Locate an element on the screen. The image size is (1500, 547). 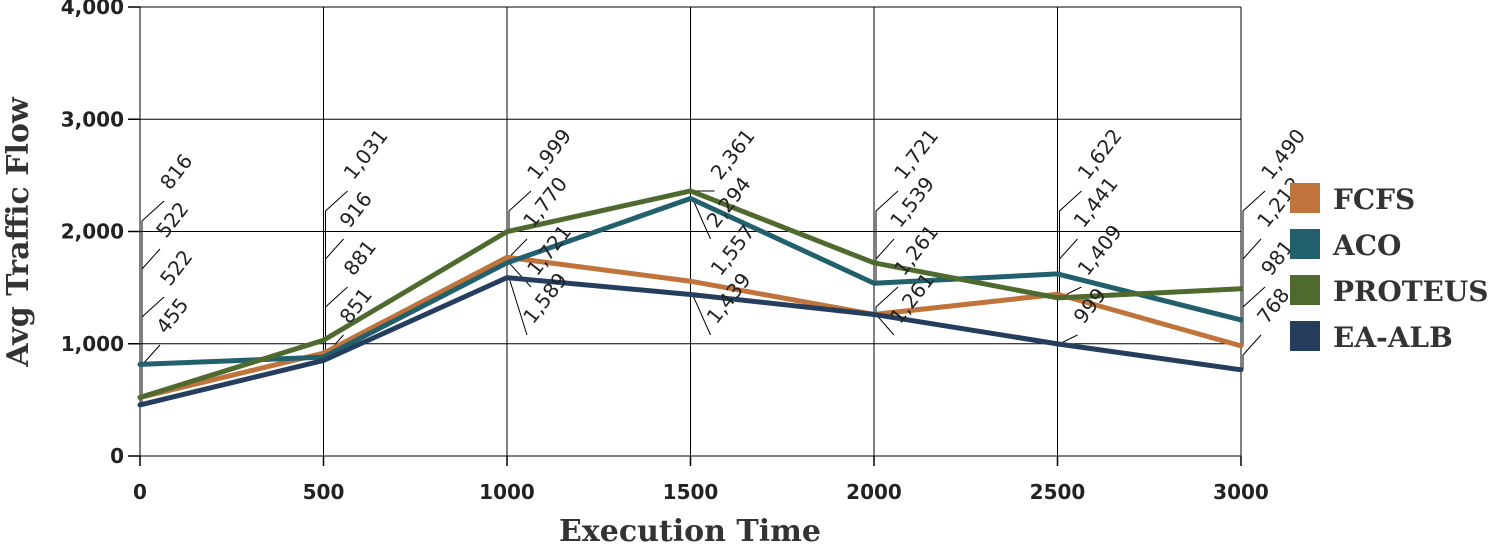
x-tick-label: 3000 is located at coordinates (1241, 492).